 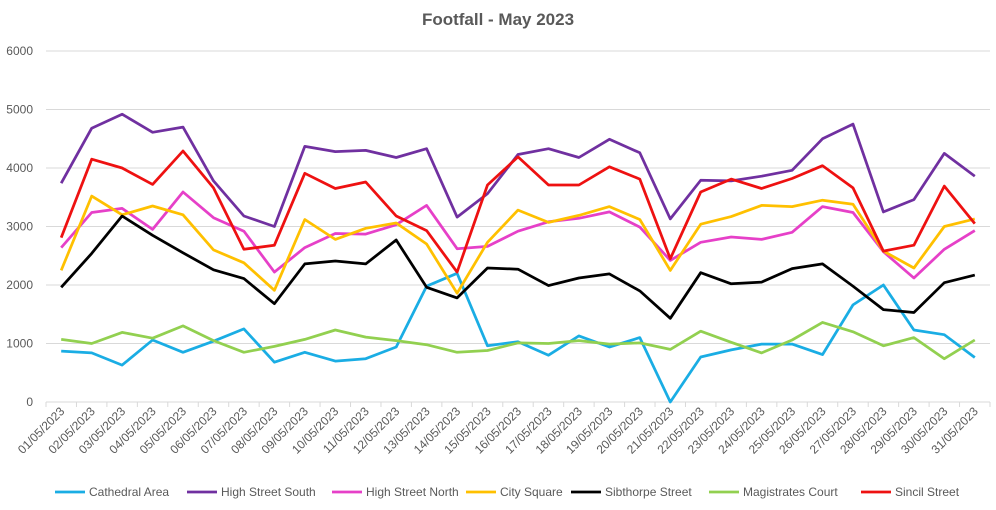 I want to click on legend-label: High Street North, so click(x=412, y=492).